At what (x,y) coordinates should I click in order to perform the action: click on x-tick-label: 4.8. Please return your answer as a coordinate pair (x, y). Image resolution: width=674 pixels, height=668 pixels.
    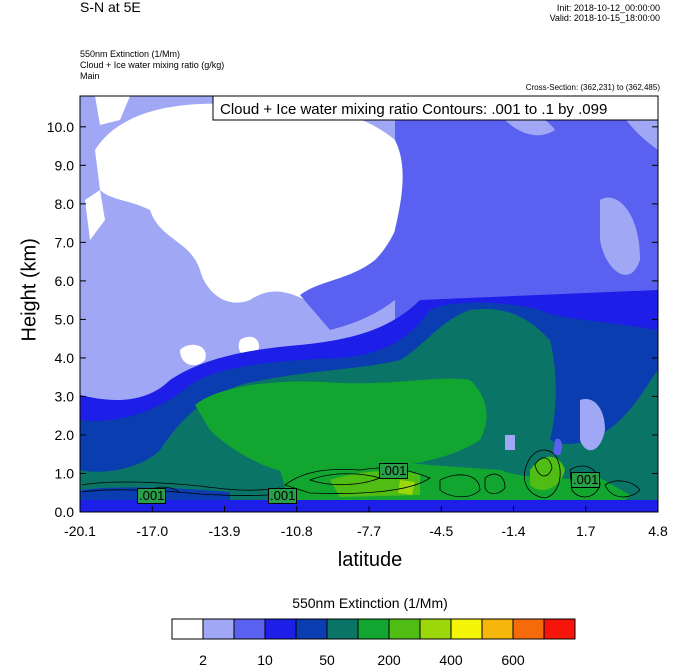
    Looking at the image, I should click on (658, 531).